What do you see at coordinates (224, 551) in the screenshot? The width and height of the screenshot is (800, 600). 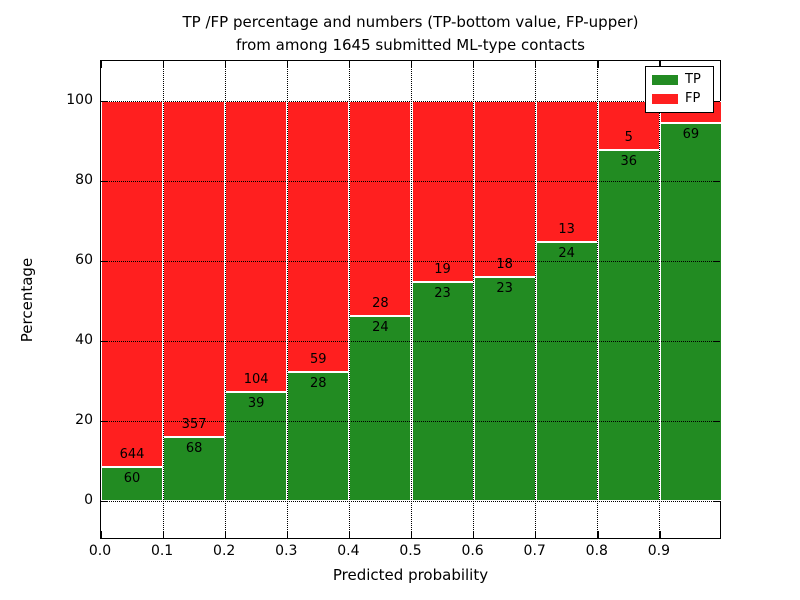 I see `x-tick-label: 0.2` at bounding box center [224, 551].